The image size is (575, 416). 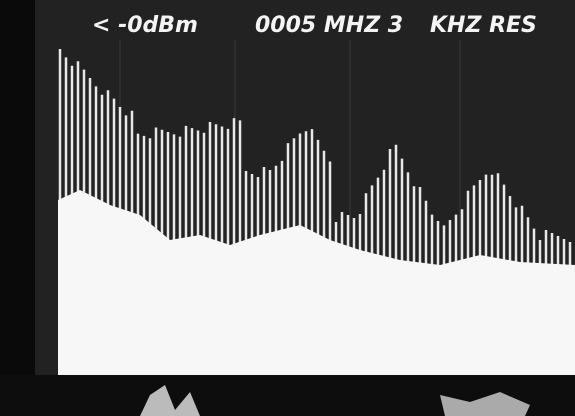 I want to click on readout-resolution: KHZ RES, so click(x=483, y=25).